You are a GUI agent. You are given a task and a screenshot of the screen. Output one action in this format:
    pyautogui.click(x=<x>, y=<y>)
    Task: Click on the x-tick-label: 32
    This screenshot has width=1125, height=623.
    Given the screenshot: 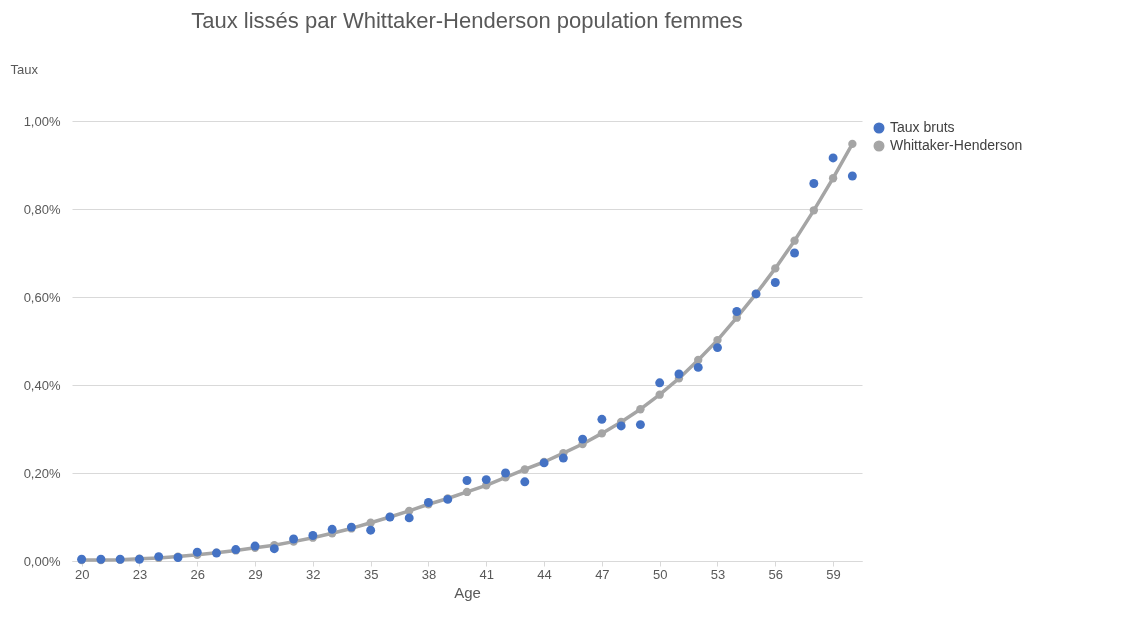 What is the action you would take?
    pyautogui.click(x=313, y=574)
    